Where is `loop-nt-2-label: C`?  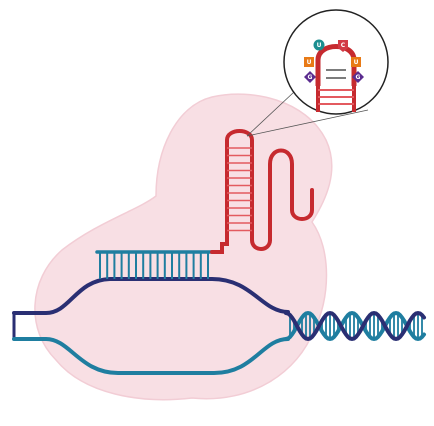 loop-nt-2-label: C is located at coordinates (343, 45).